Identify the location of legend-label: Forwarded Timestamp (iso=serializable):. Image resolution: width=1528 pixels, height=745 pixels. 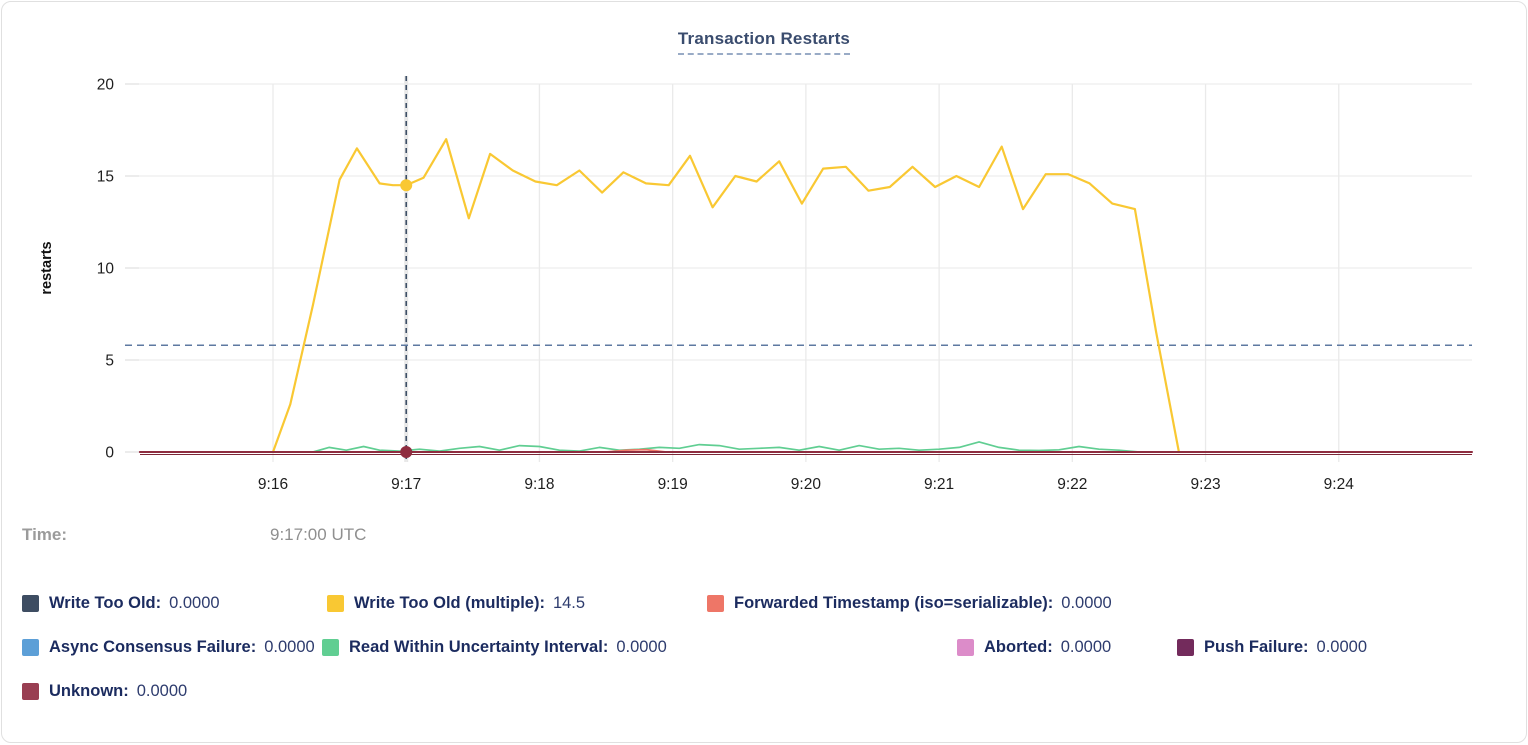
(894, 602).